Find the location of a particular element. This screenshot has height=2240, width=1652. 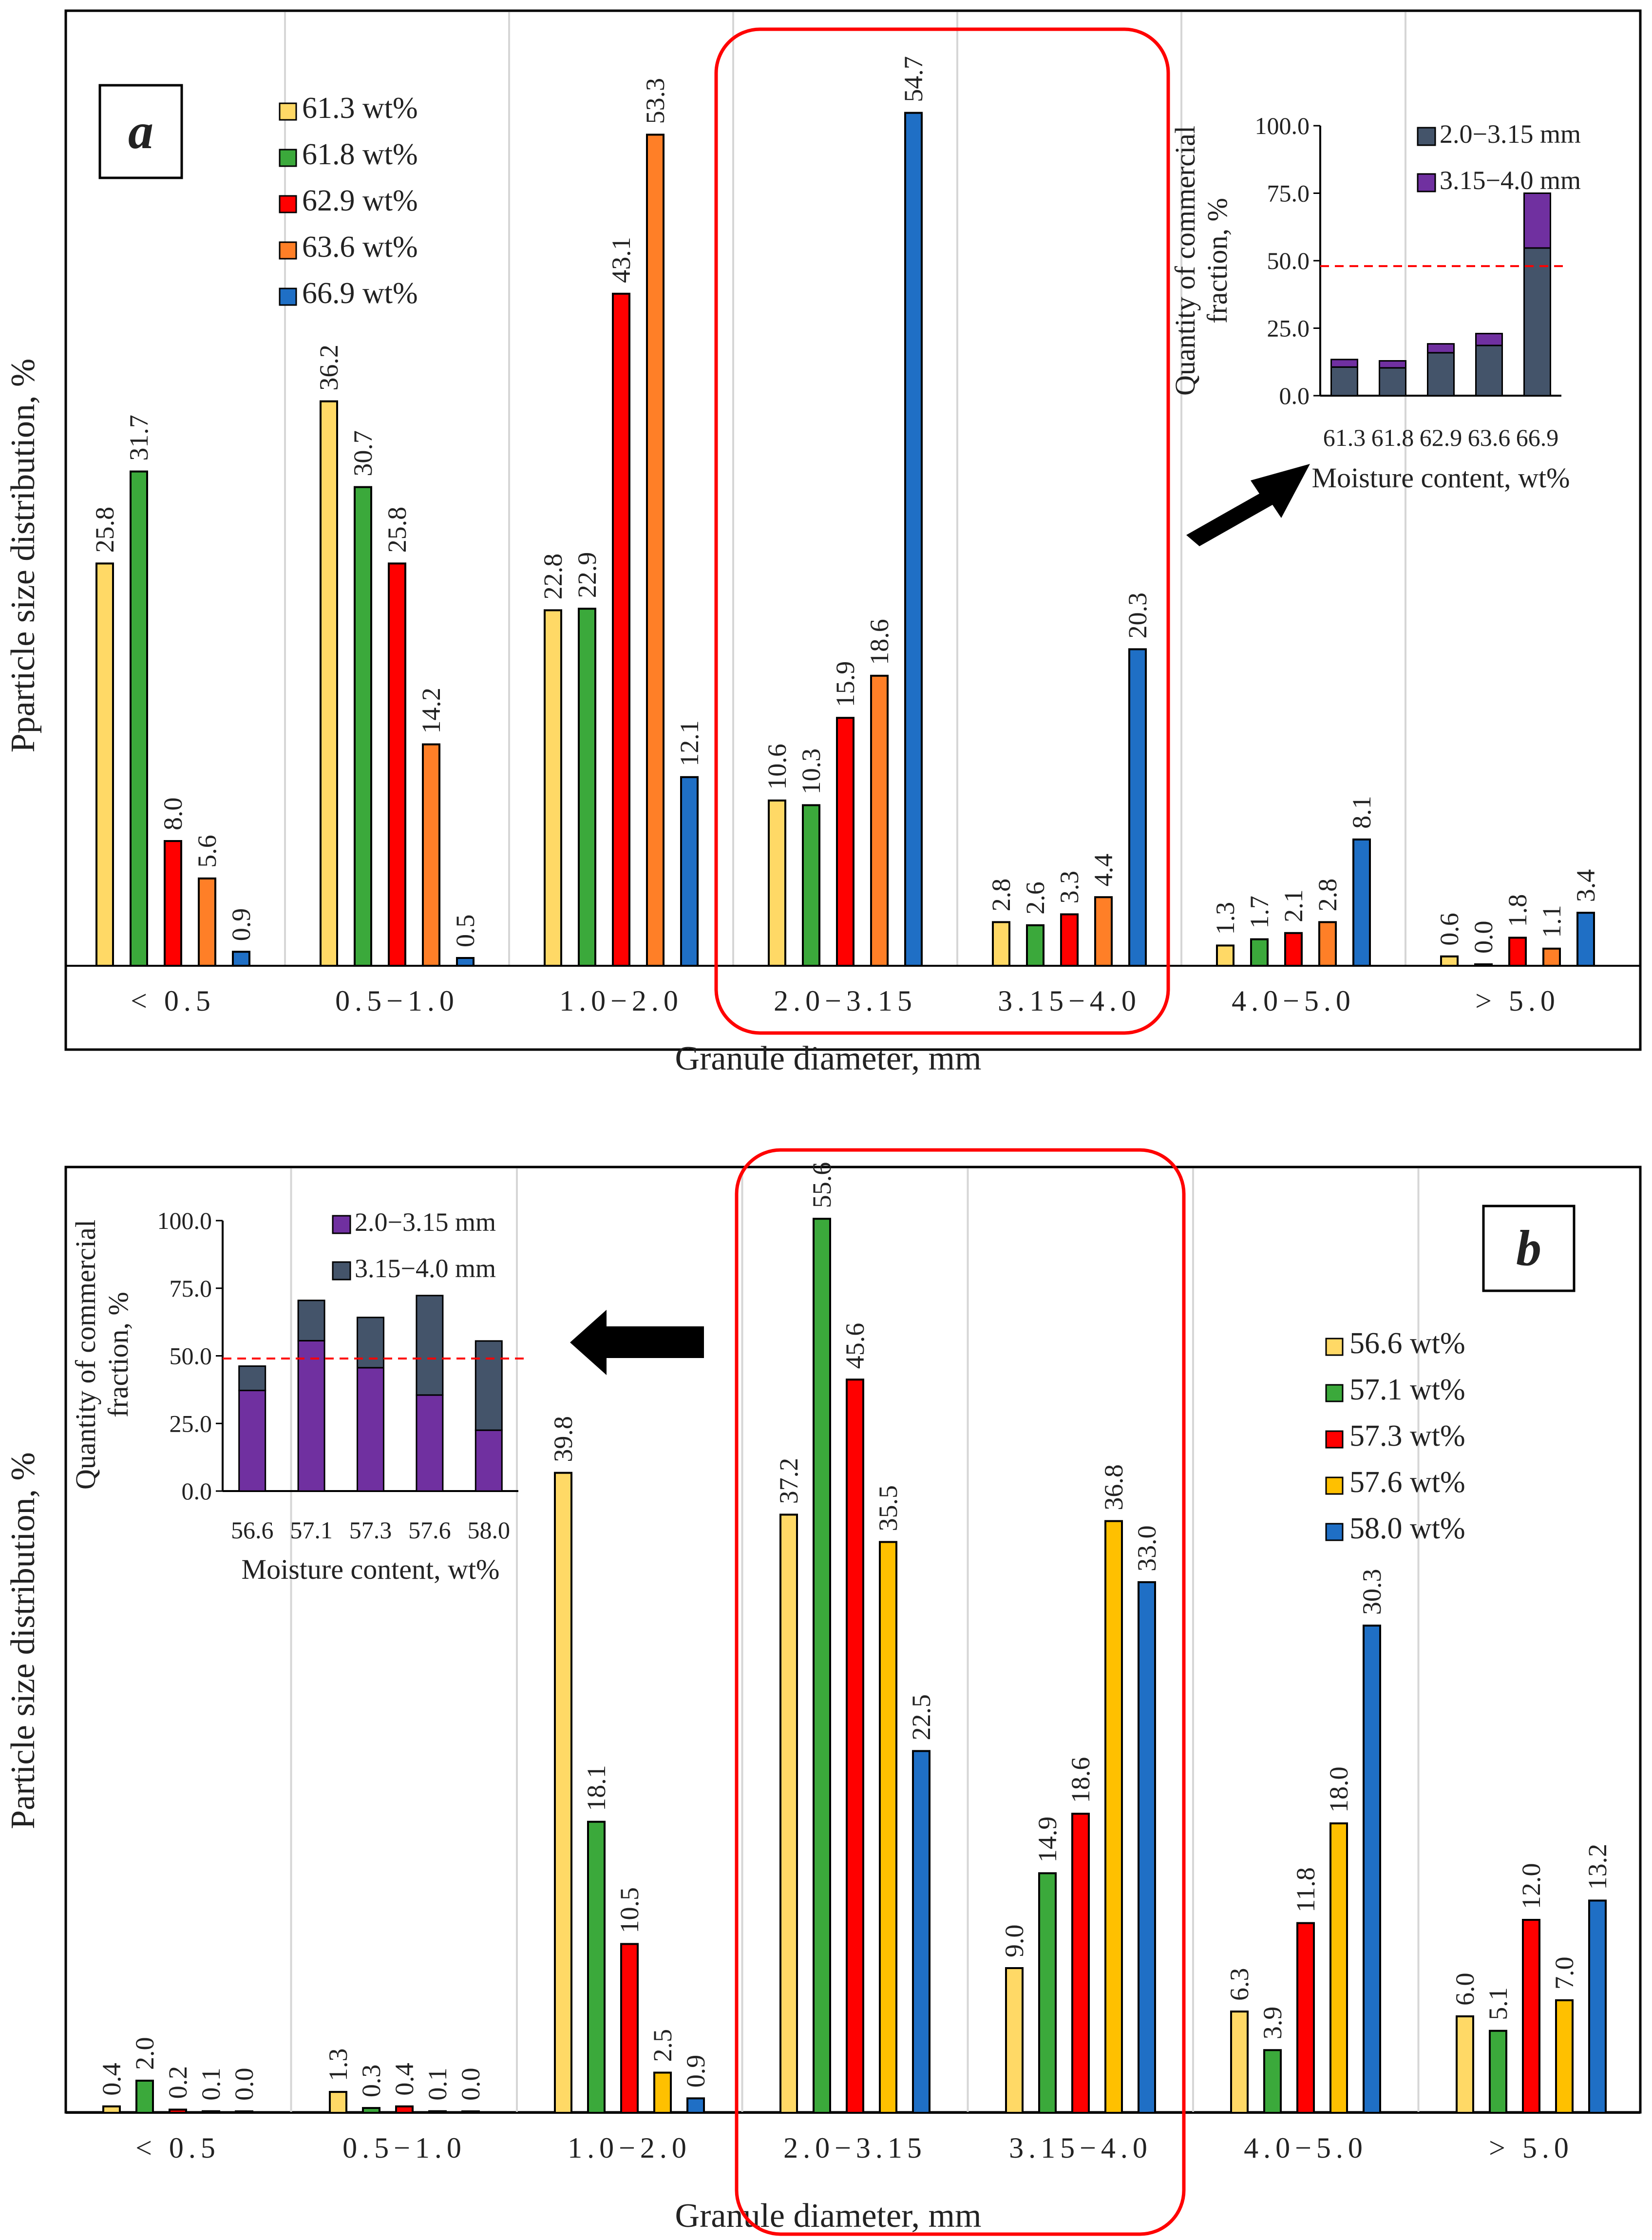

data-label: 4.4 is located at coordinates (1103, 870).